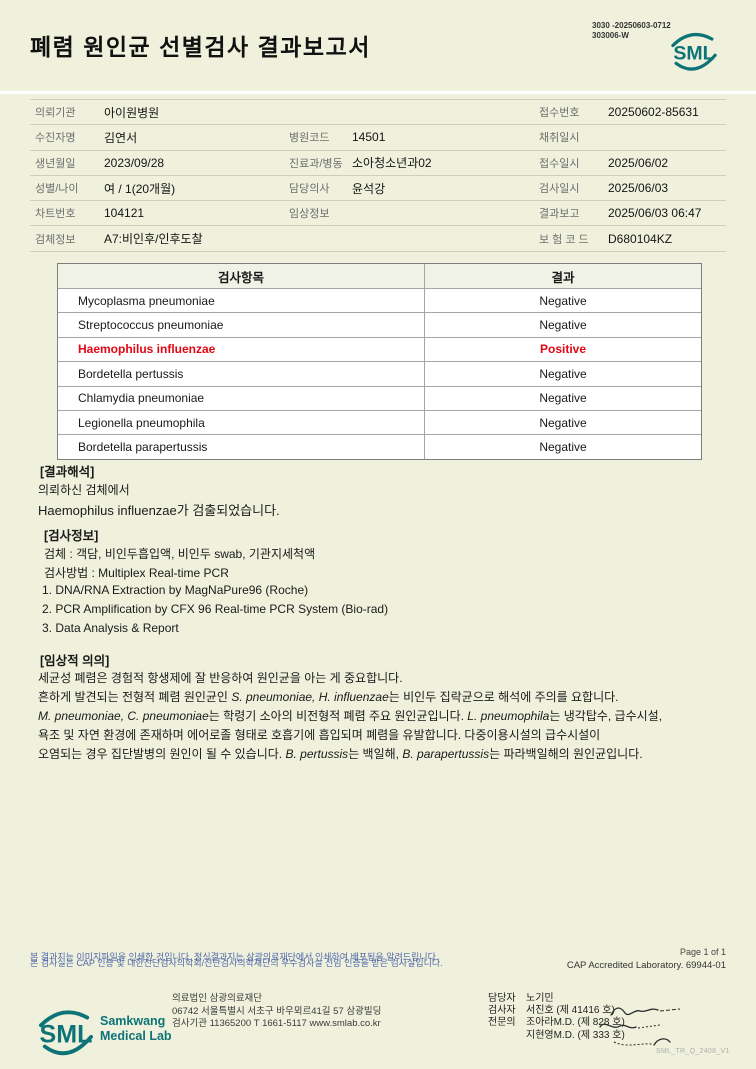 The image size is (756, 1069). I want to click on field-value: 2025/06/03, so click(638, 188).